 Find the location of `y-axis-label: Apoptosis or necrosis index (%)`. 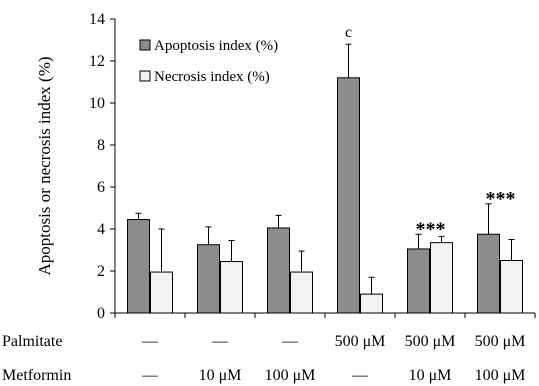

y-axis-label: Apoptosis or necrosis index (%) is located at coordinates (44, 165).